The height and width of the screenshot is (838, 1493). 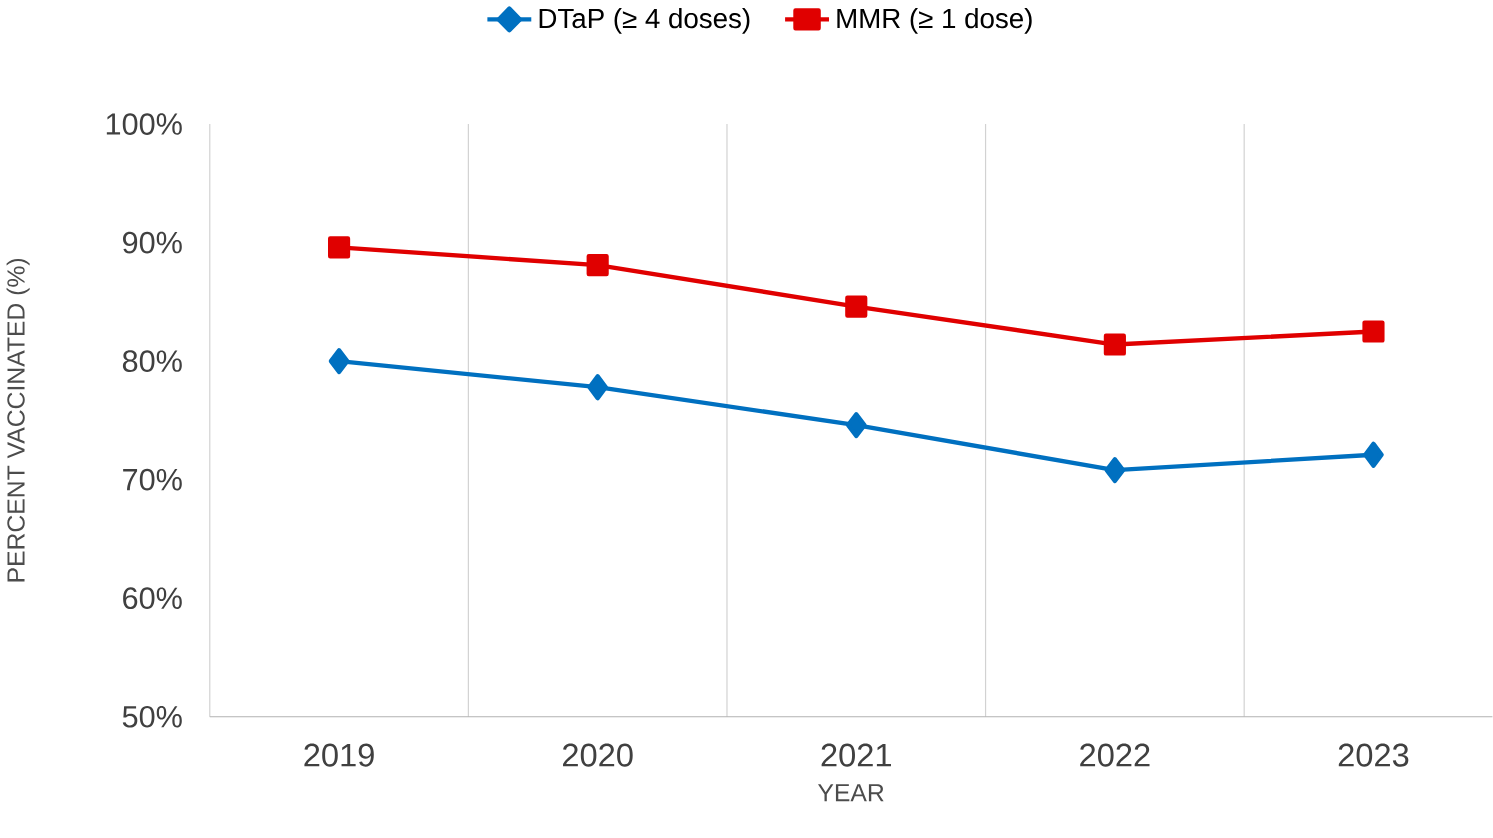 I want to click on y-tick-label: 70%, so click(x=152, y=479).